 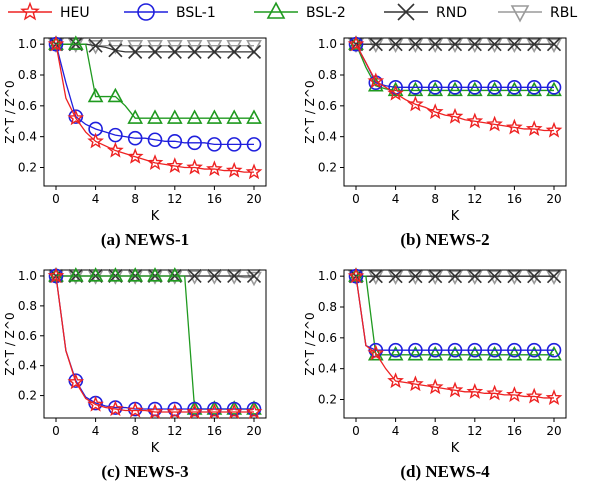 What do you see at coordinates (75, 13) in the screenshot?
I see `legend-label-heu: HEU` at bounding box center [75, 13].